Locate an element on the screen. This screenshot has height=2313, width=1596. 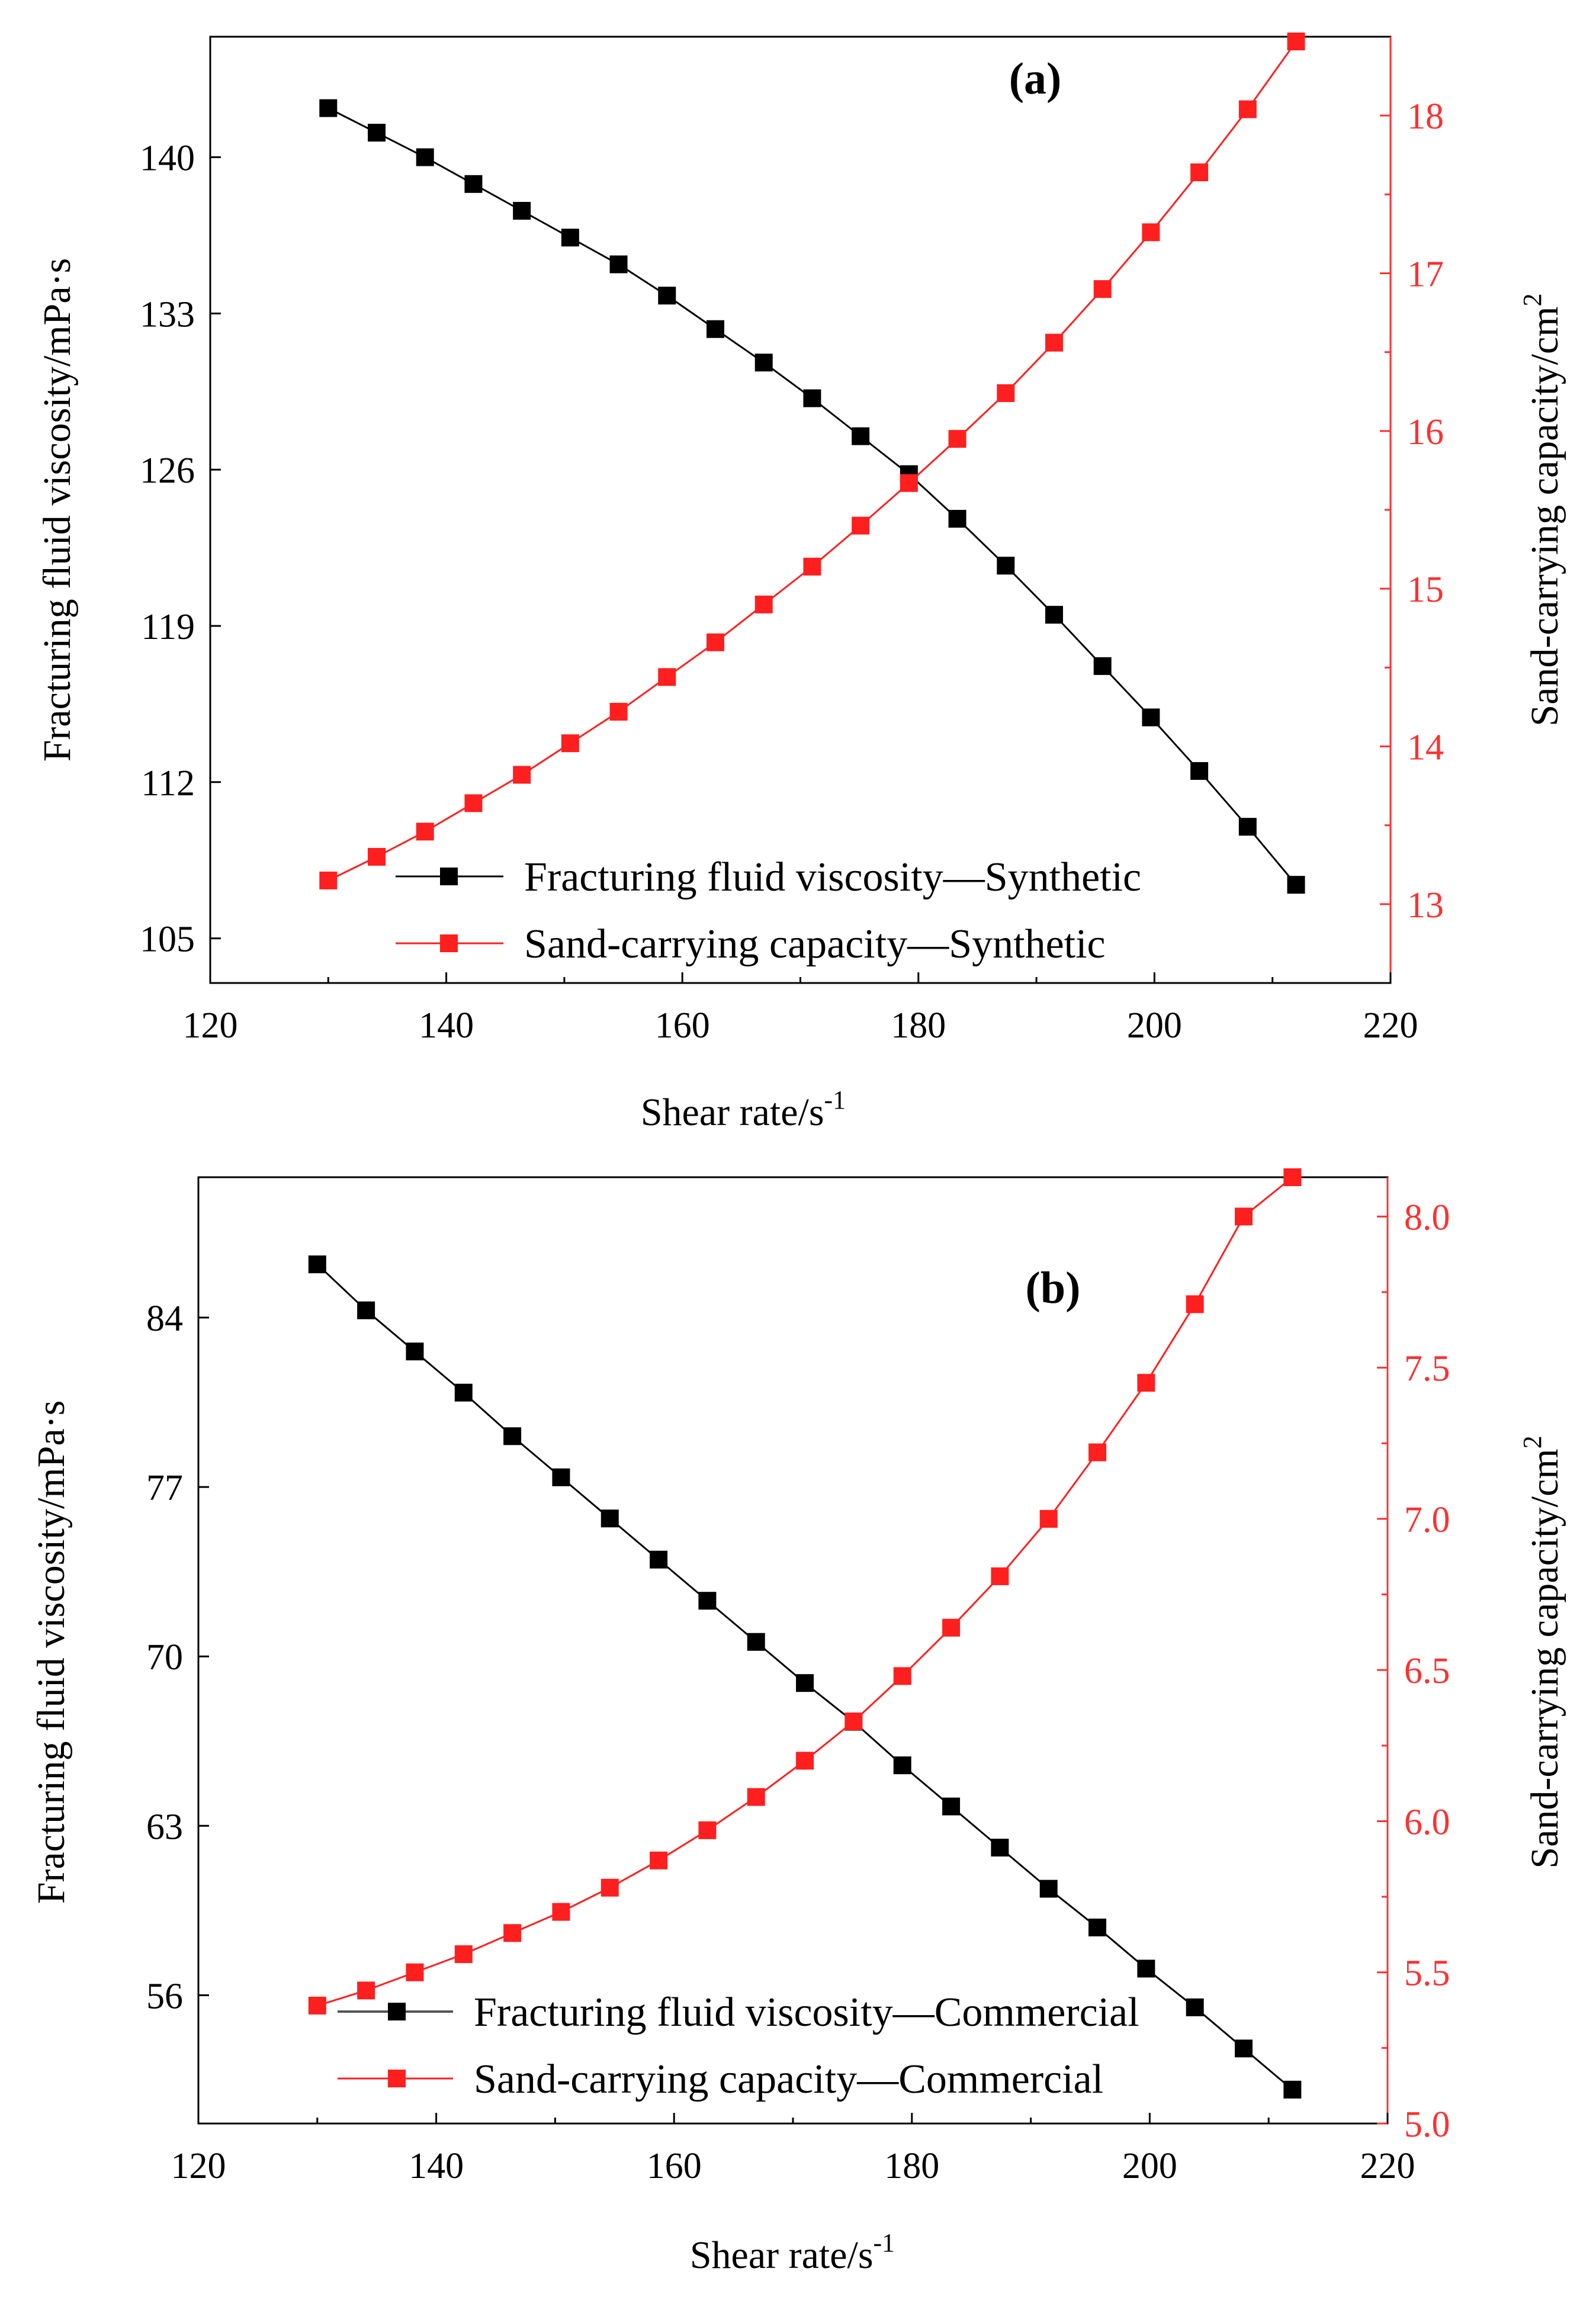
panel-a-left-tick-label: 140 is located at coordinates (167, 159).